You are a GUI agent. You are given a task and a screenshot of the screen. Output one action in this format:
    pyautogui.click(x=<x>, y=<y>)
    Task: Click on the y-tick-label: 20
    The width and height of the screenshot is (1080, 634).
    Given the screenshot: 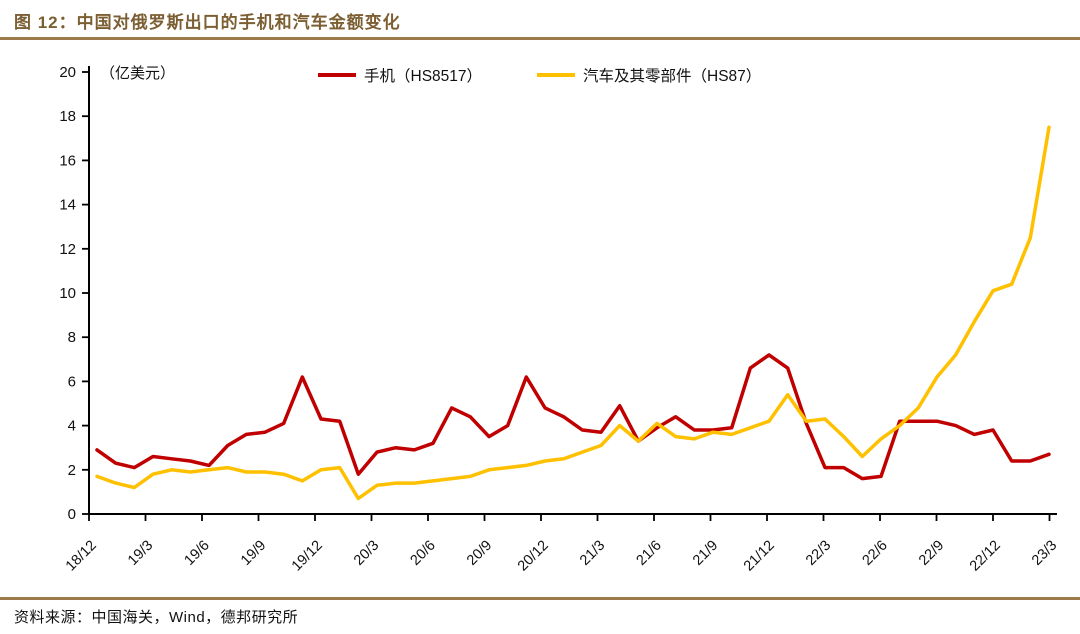 What is the action you would take?
    pyautogui.click(x=67, y=72)
    